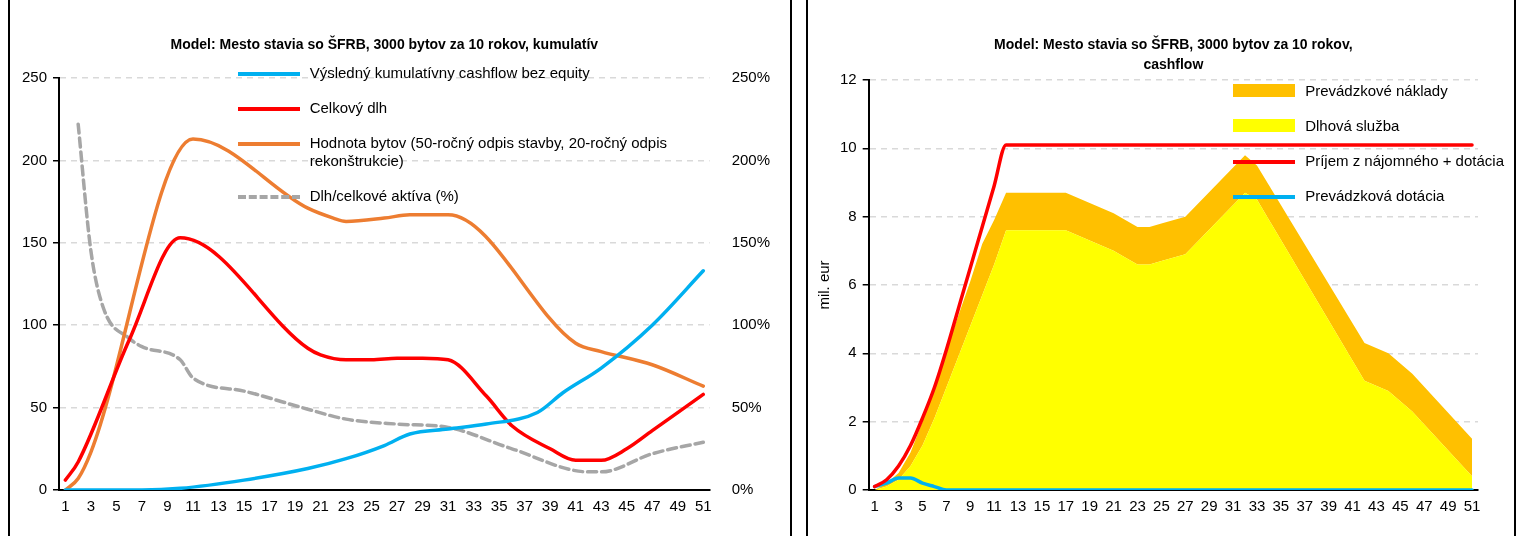 Image resolution: width=1518 pixels, height=536 pixels. What do you see at coordinates (35, 159) in the screenshot?
I see `y-tick-label: 200` at bounding box center [35, 159].